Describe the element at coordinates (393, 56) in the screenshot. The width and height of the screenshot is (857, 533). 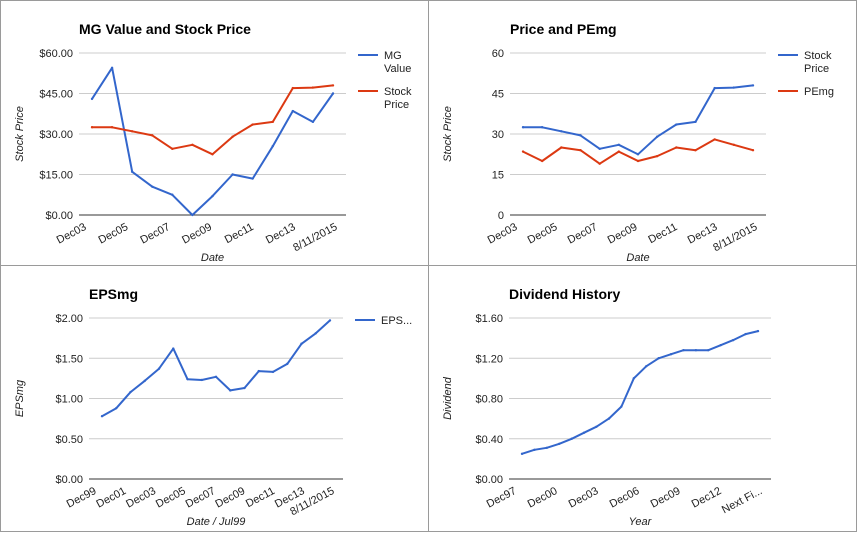
I see `legend-label: MG` at that location.